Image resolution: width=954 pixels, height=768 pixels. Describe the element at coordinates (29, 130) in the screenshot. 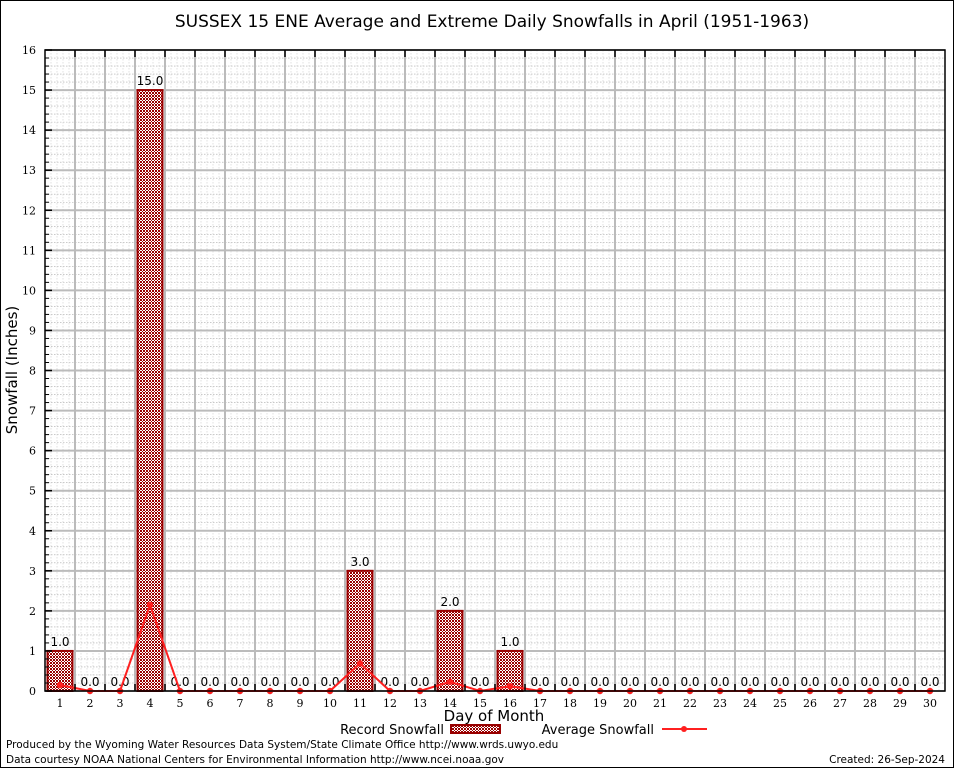

I see `y-tick-label: 14` at that location.